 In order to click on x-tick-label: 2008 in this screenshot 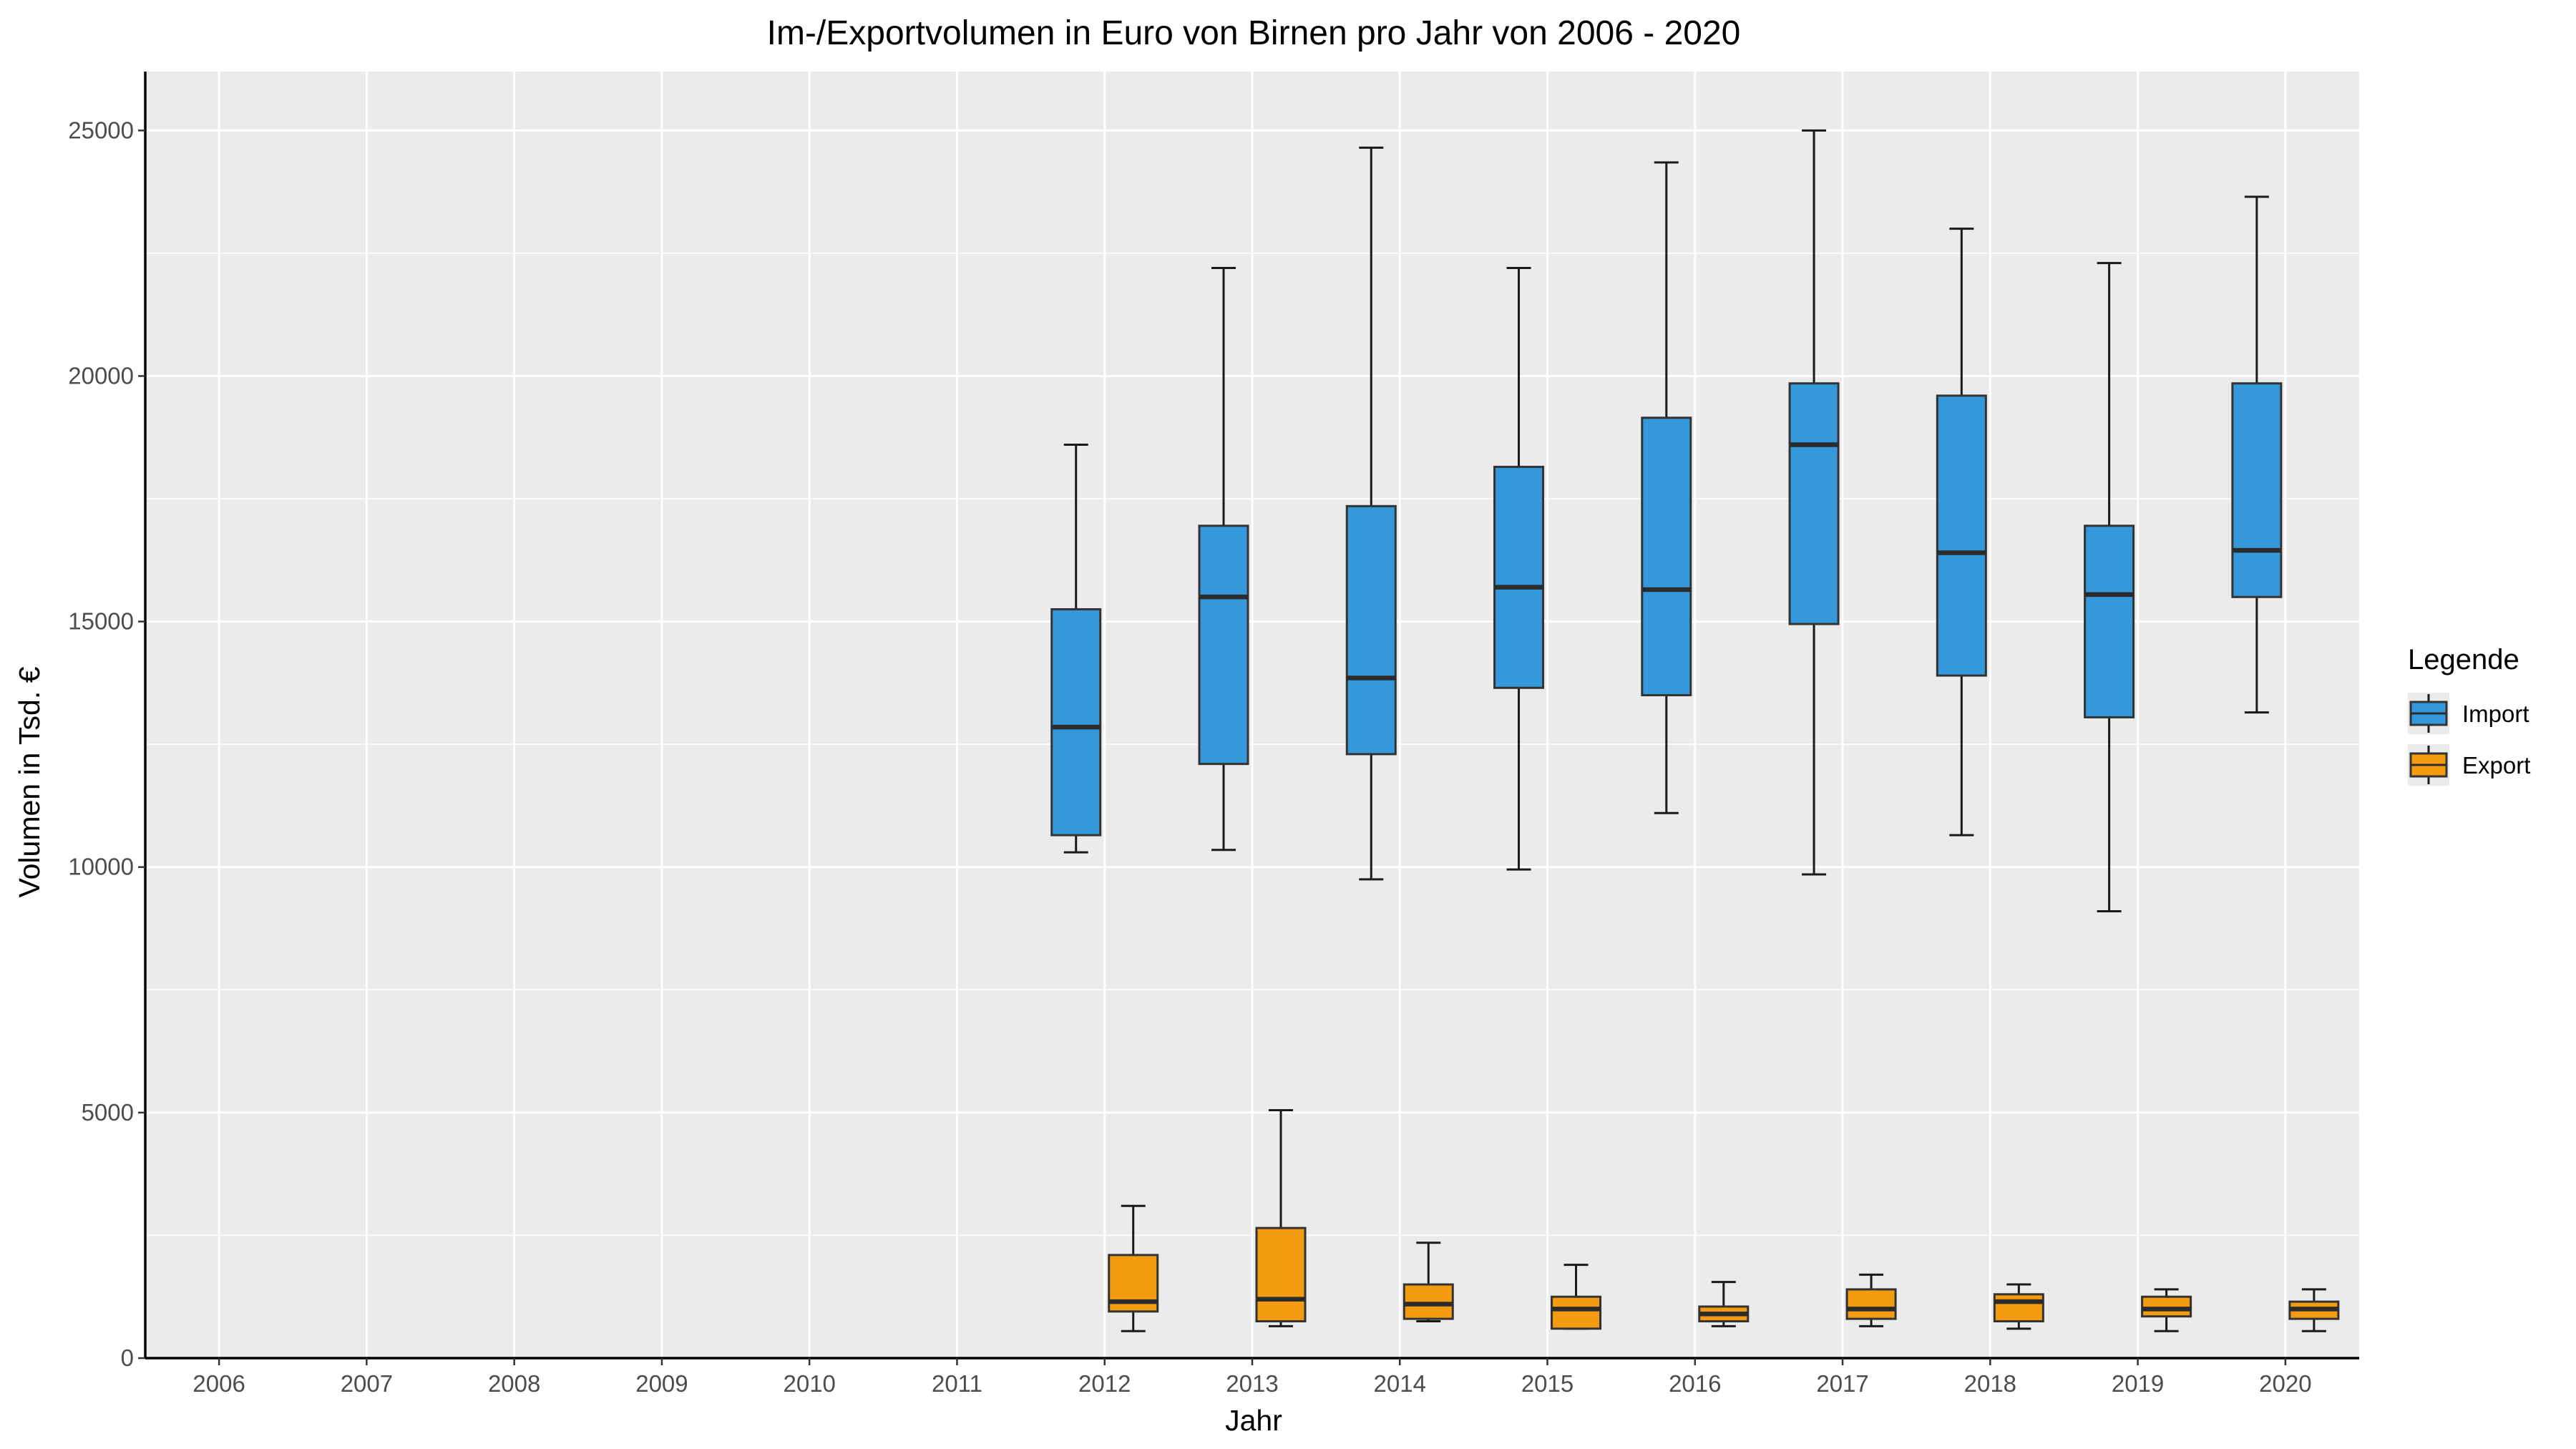, I will do `click(514, 1383)`.